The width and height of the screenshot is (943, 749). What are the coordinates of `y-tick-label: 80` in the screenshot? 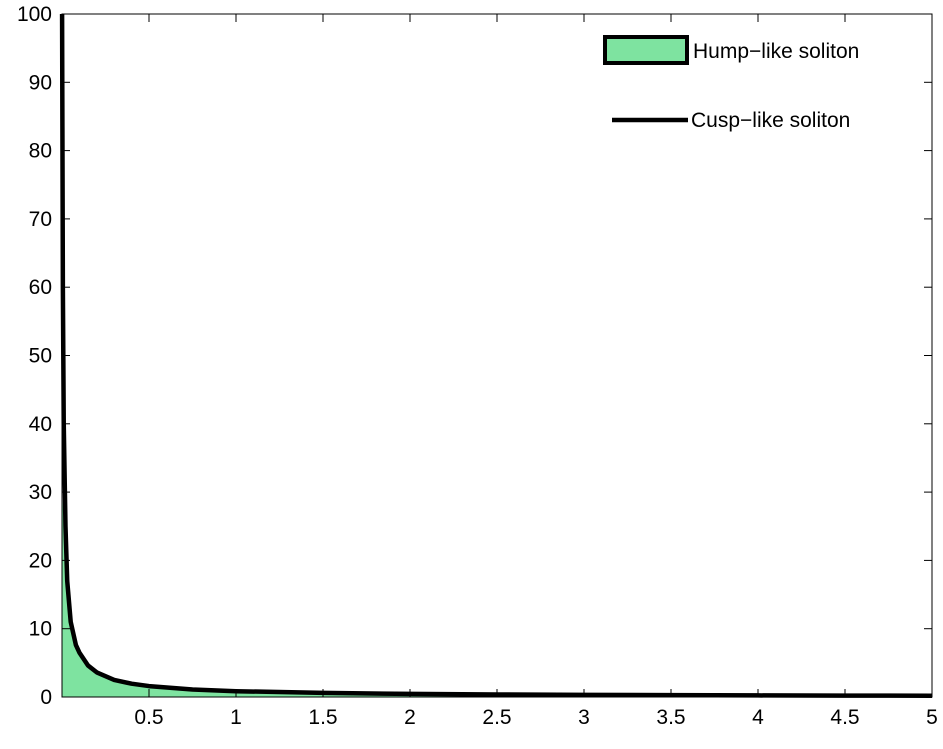 It's located at (40, 151).